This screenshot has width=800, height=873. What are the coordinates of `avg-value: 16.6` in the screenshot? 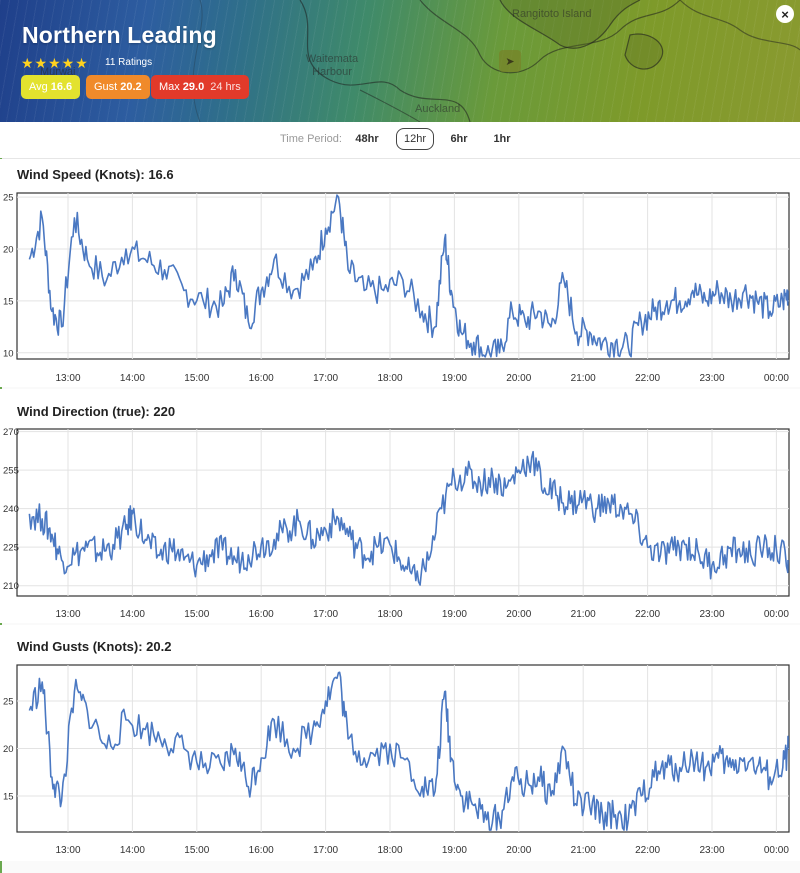 It's located at (61, 87).